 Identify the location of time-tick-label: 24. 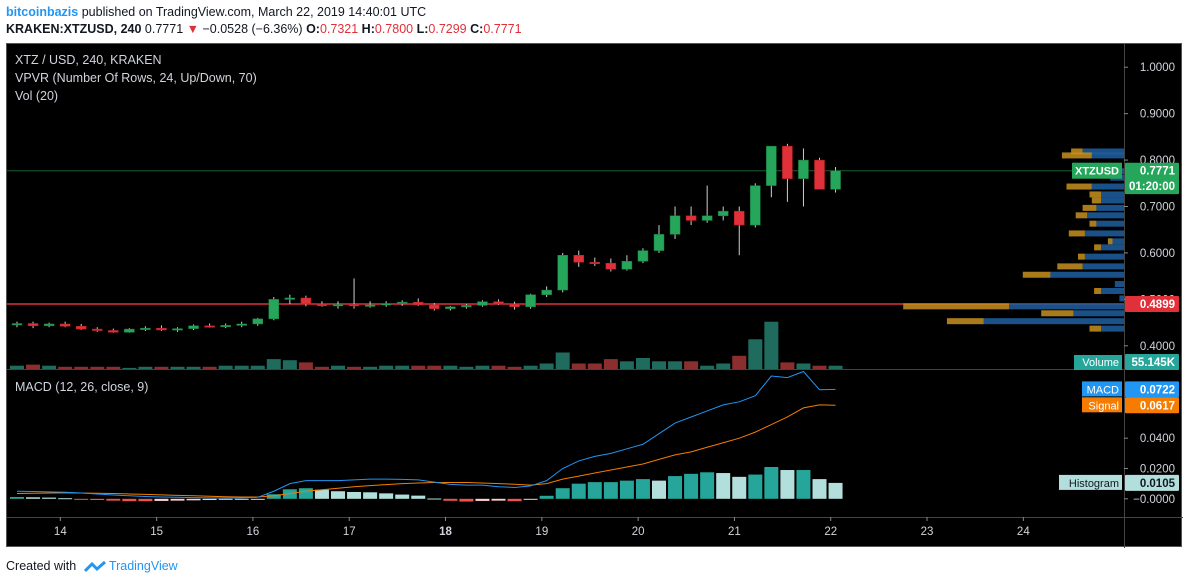
(1023, 532).